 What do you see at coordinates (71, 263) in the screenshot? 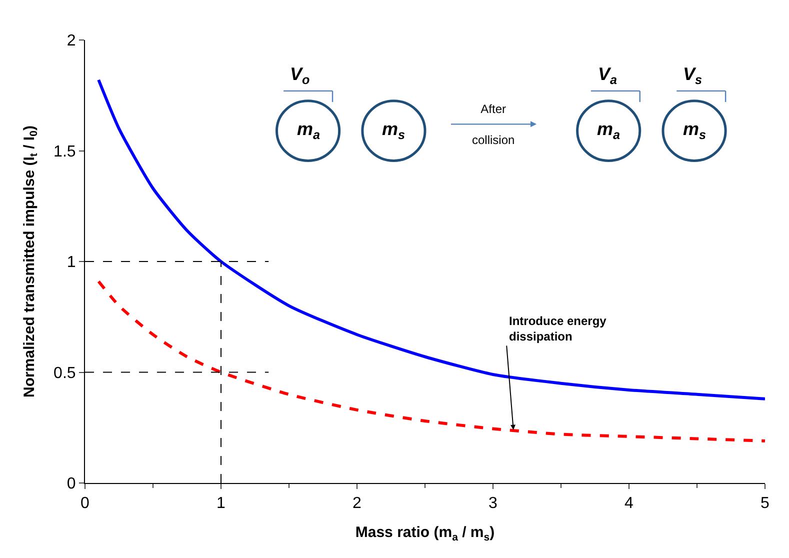
I see `y-tick-label: 1` at bounding box center [71, 263].